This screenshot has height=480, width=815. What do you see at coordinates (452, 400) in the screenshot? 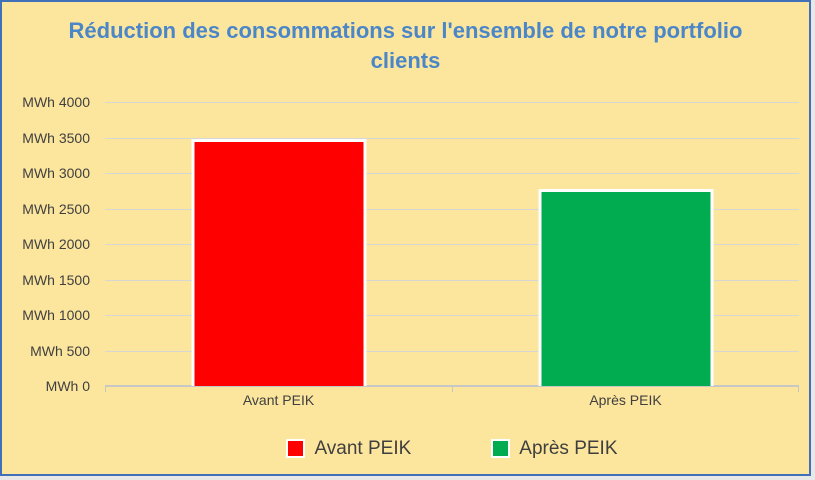
I see `x-axis: Avant PEIK Après PEIK` at bounding box center [452, 400].